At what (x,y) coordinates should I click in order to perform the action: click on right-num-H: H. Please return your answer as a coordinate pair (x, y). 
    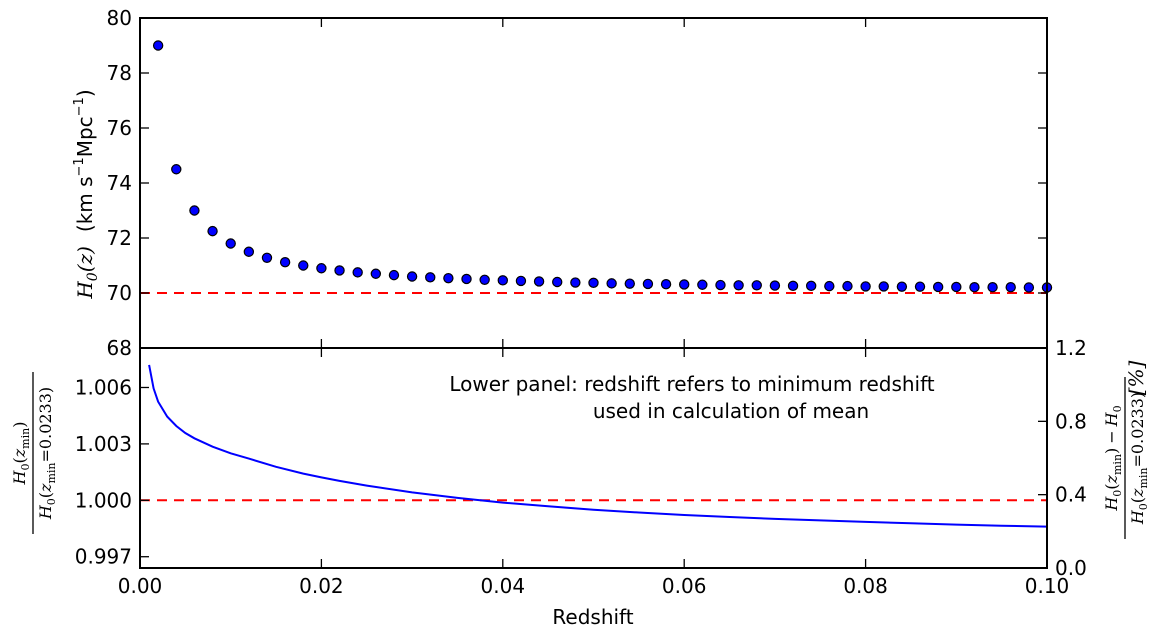
    Looking at the image, I should click on (1111, 504).